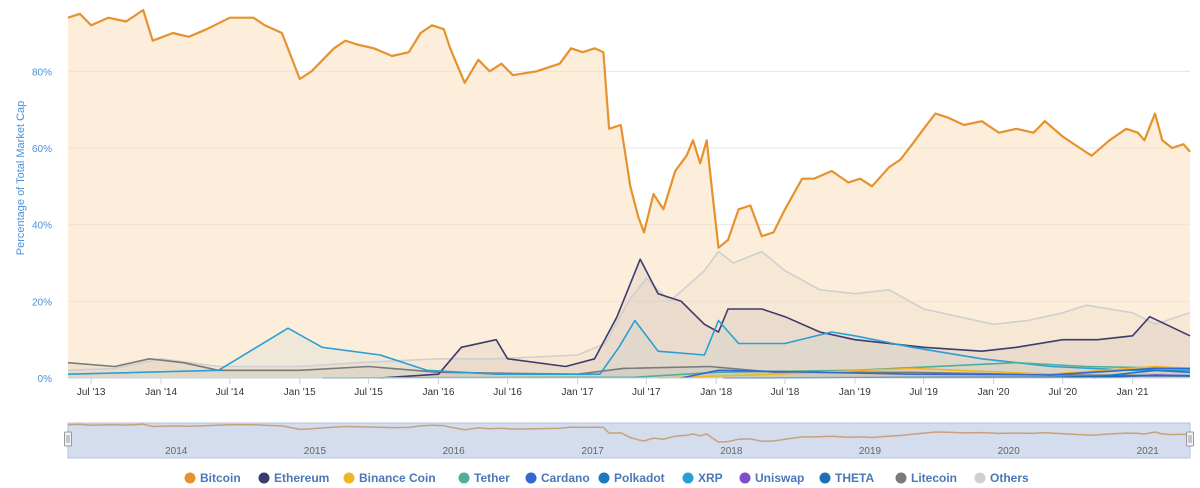 This screenshot has height=488, width=1200. I want to click on x-tick-label: Jan '17, so click(578, 392).